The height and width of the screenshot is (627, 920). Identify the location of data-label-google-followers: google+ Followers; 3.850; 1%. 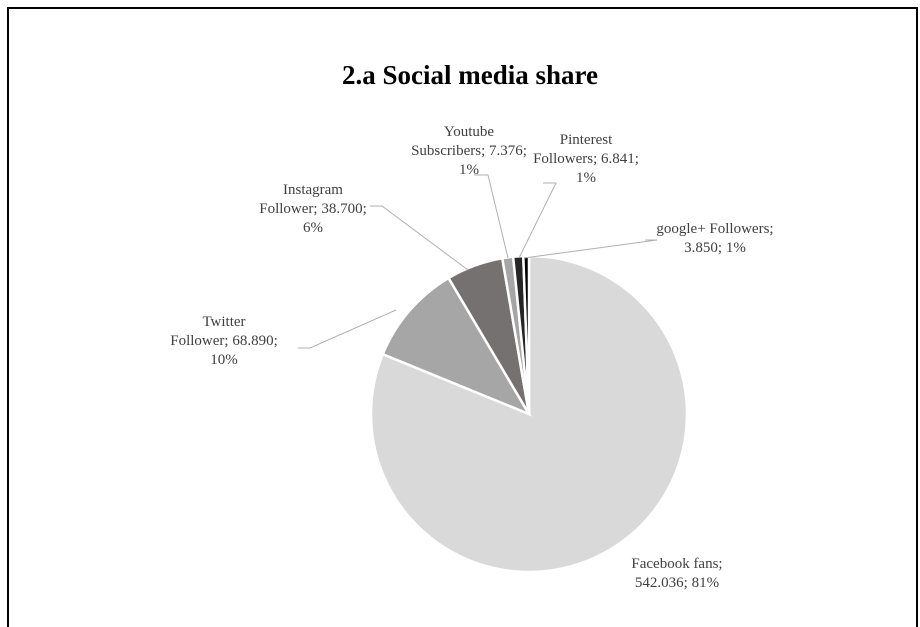
(714, 238).